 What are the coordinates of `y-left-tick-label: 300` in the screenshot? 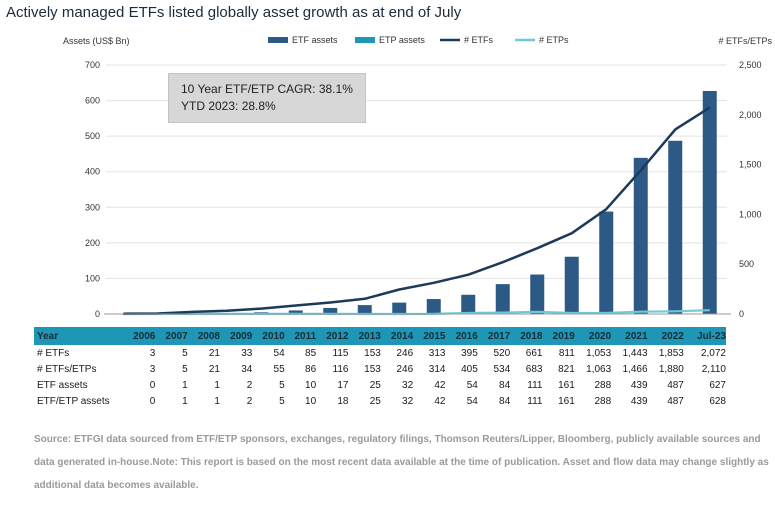 It's located at (92, 207).